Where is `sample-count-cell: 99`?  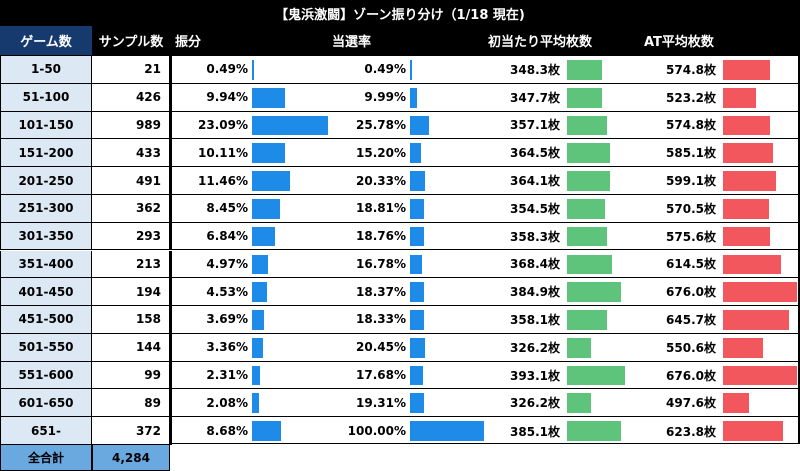 sample-count-cell: 99 is located at coordinates (131, 375).